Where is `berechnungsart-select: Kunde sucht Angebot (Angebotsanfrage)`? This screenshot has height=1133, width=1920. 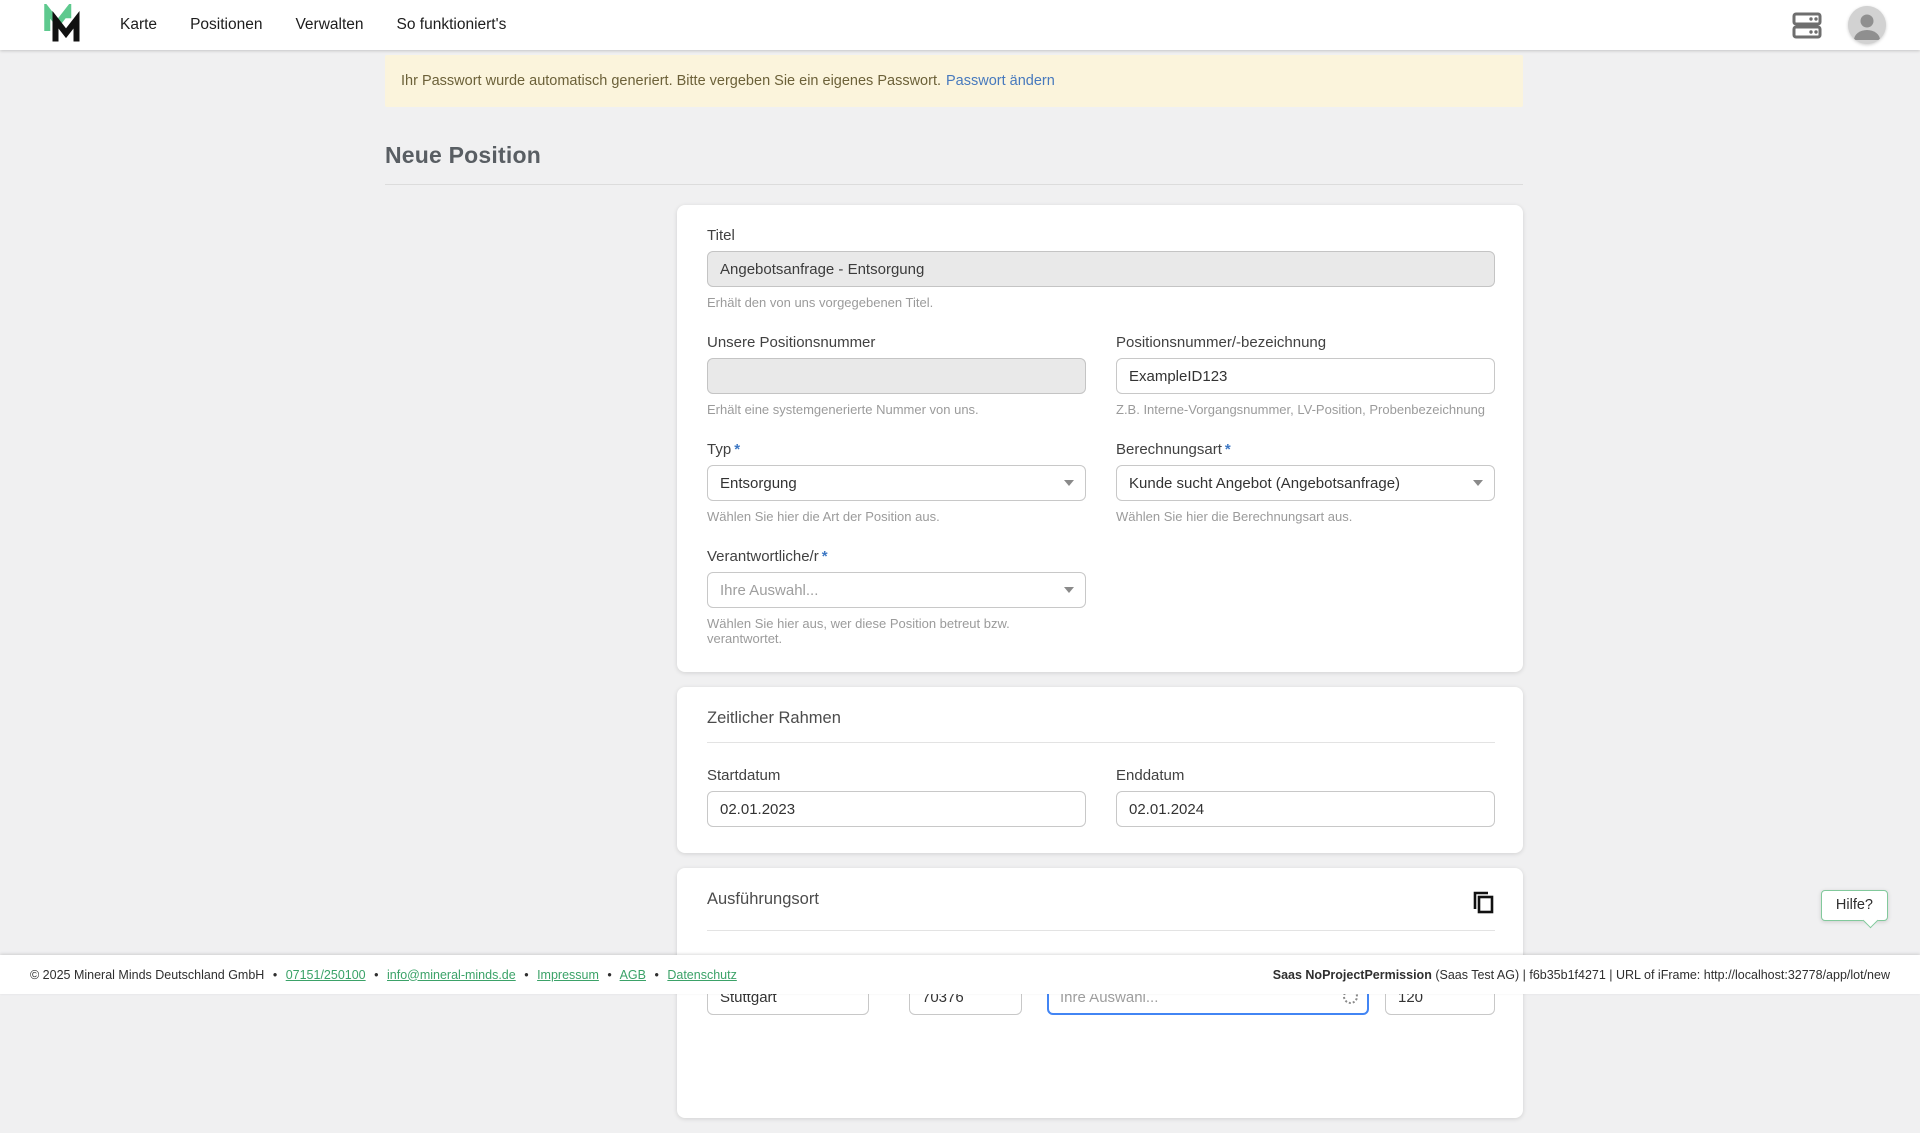
berechnungsart-select: Kunde sucht Angebot (Angebotsanfrage) is located at coordinates (1305, 483).